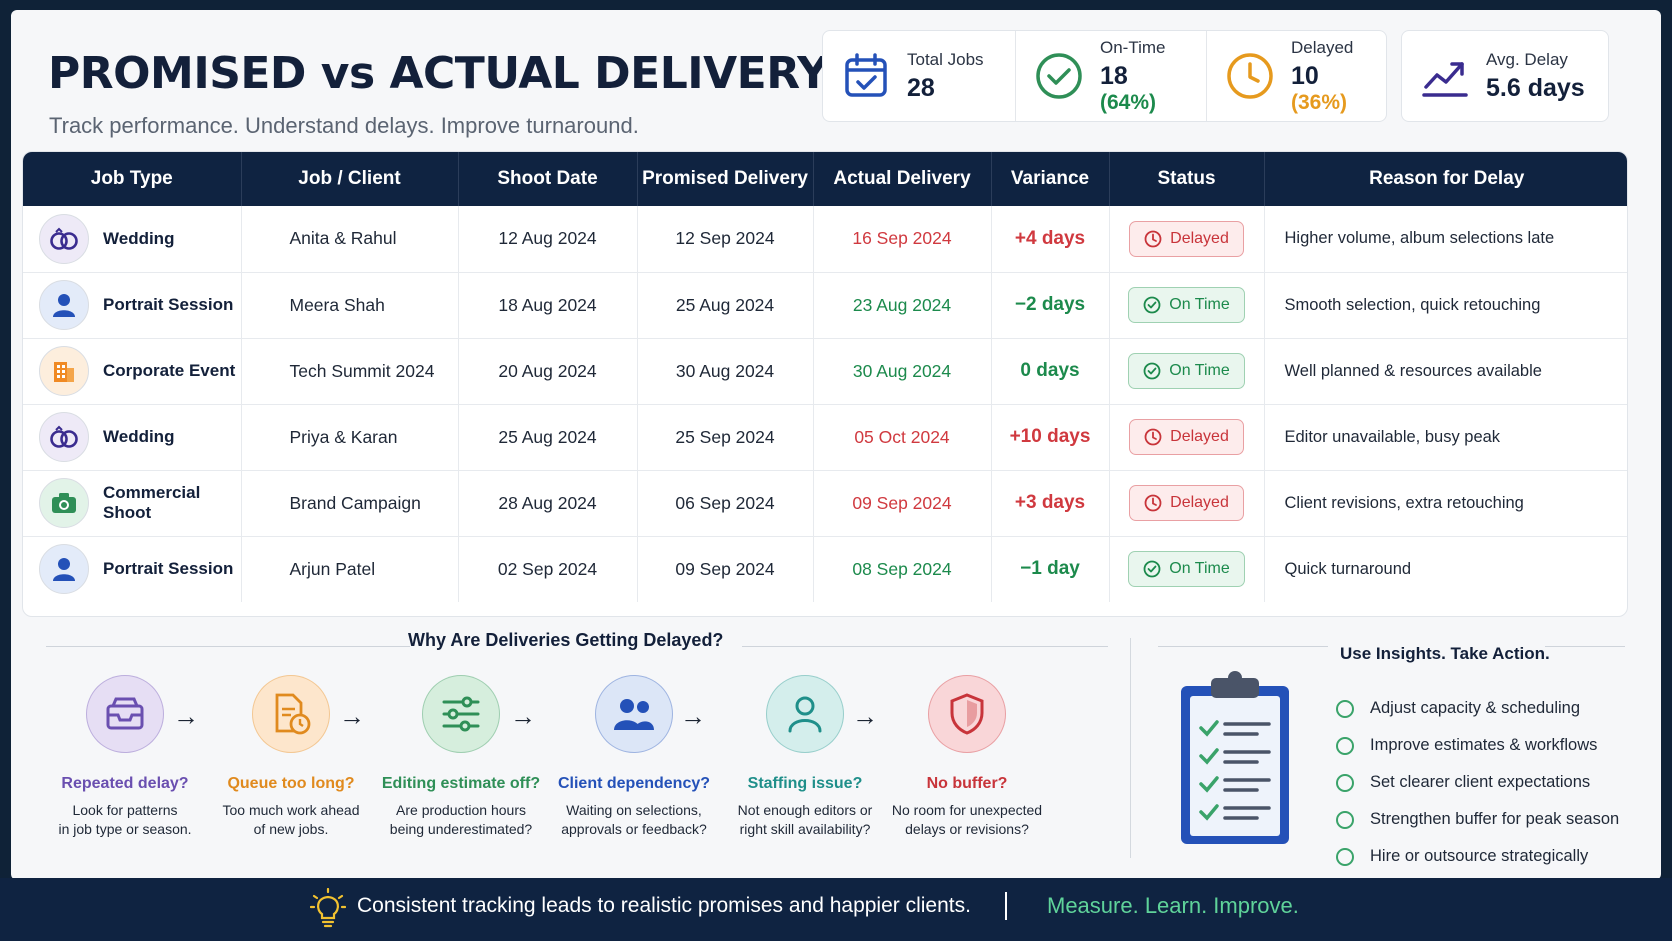 This screenshot has height=941, width=1672. I want to click on cell-reason: Client revisions, extra retouching, so click(1445, 503).